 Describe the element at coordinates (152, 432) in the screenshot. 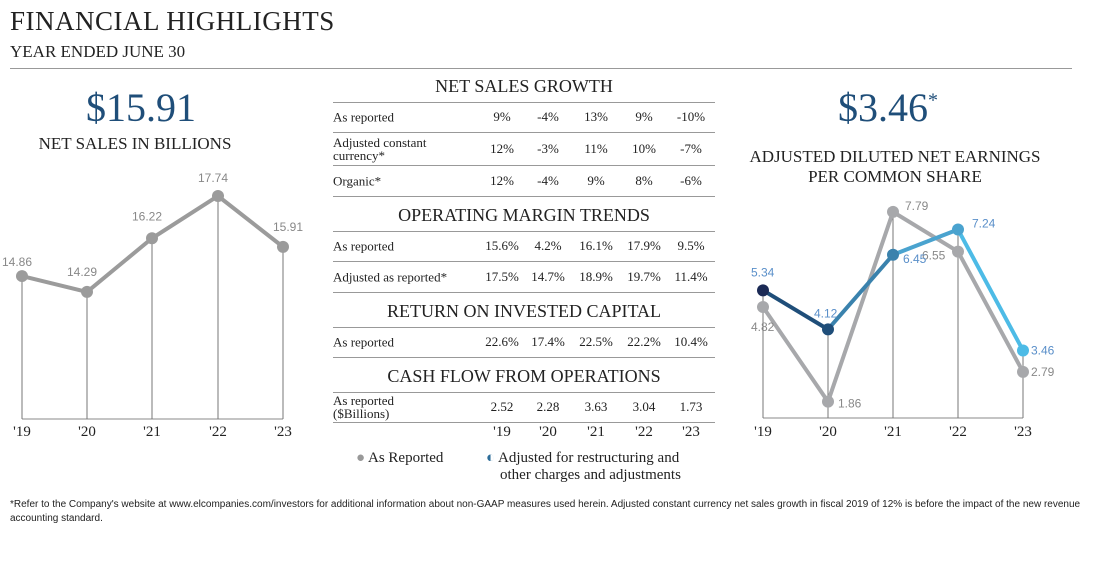

I see `net-sales-year-label: '21` at that location.